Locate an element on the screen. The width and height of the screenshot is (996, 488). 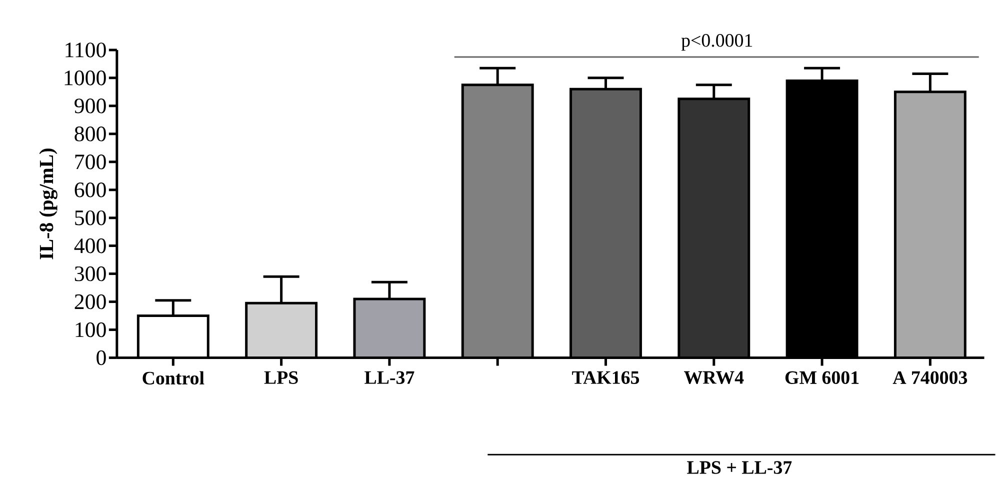
y-tick-label: 800 is located at coordinates (90, 134).